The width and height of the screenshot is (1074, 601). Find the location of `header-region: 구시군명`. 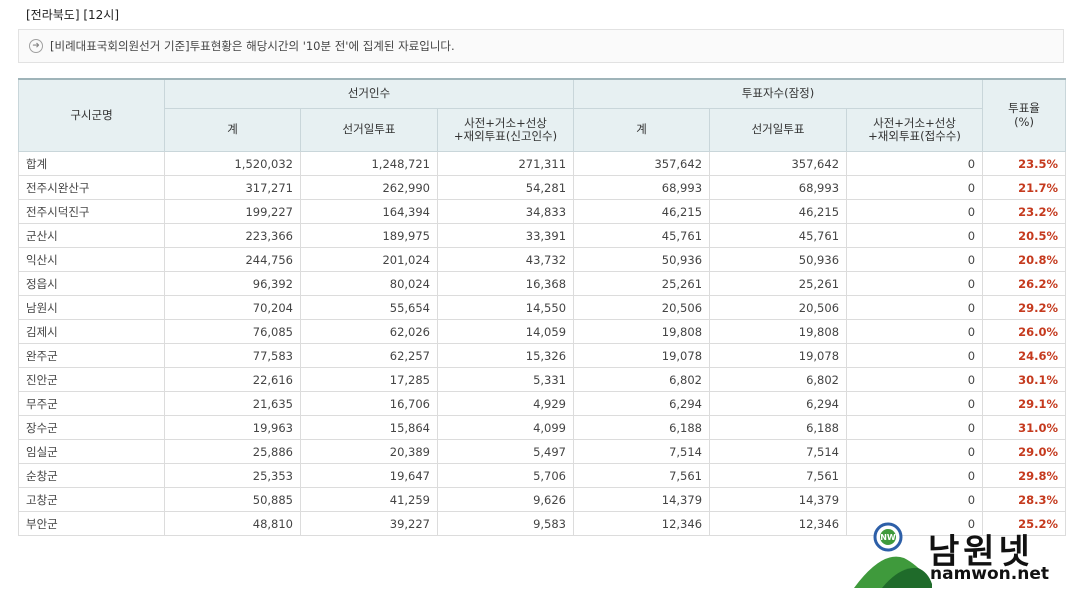

header-region: 구시군명 is located at coordinates (91, 115).